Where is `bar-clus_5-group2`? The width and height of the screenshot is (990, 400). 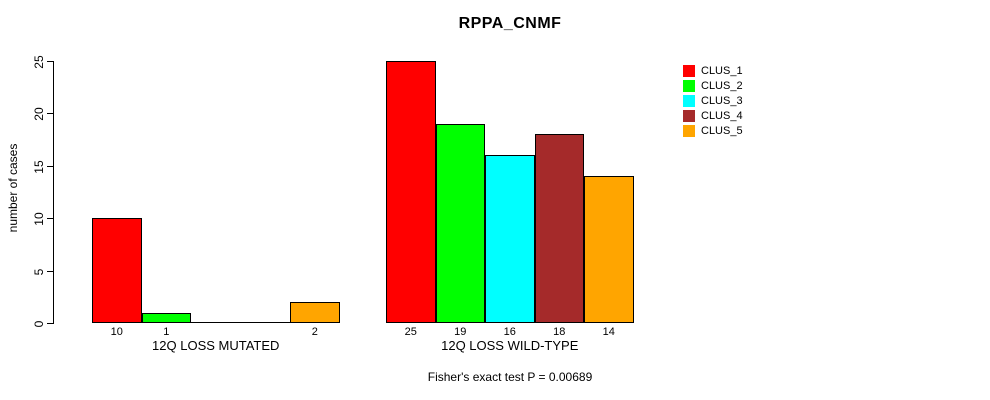
bar-clus_5-group2 is located at coordinates (609, 249).